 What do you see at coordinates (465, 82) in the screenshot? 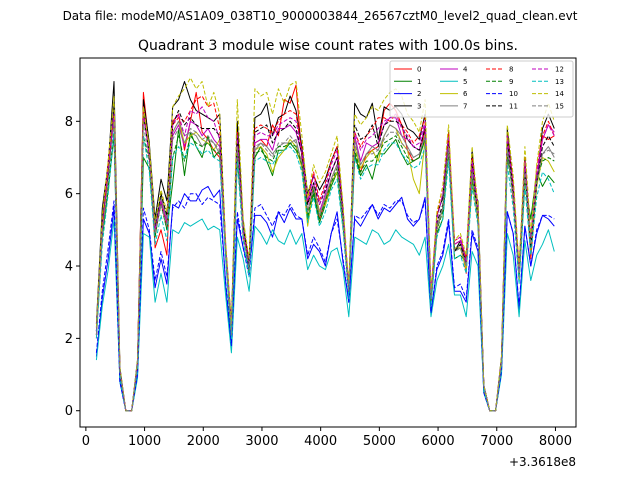
I see `legend-label-5: 5` at bounding box center [465, 82].